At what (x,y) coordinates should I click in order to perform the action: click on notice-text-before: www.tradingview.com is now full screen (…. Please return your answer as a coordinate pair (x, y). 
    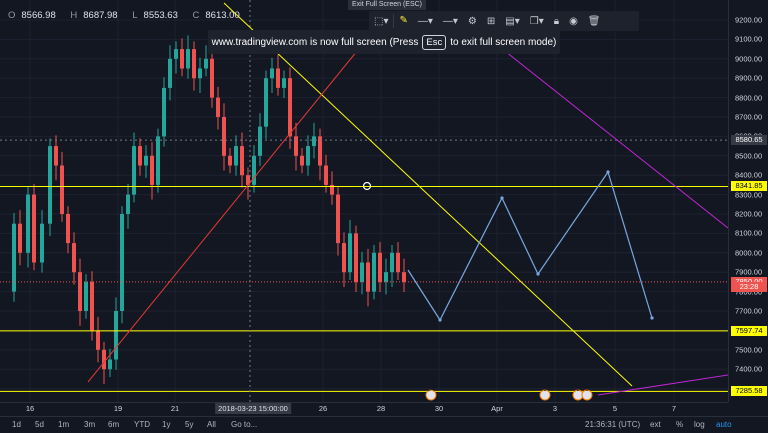
    Looking at the image, I should click on (315, 42).